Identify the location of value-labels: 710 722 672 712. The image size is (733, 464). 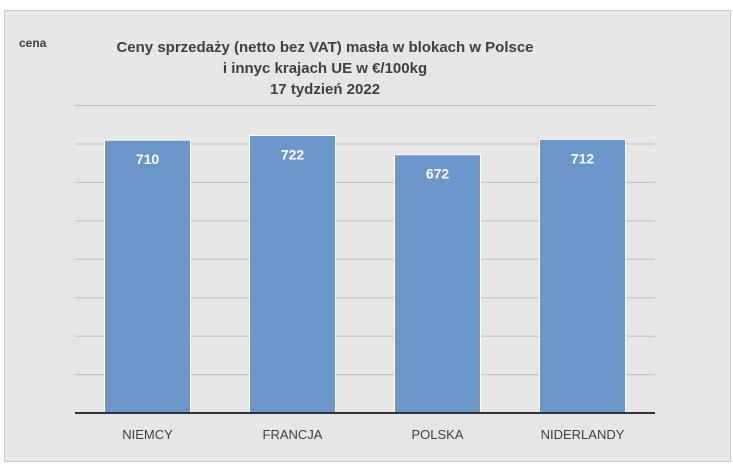
(365, 163).